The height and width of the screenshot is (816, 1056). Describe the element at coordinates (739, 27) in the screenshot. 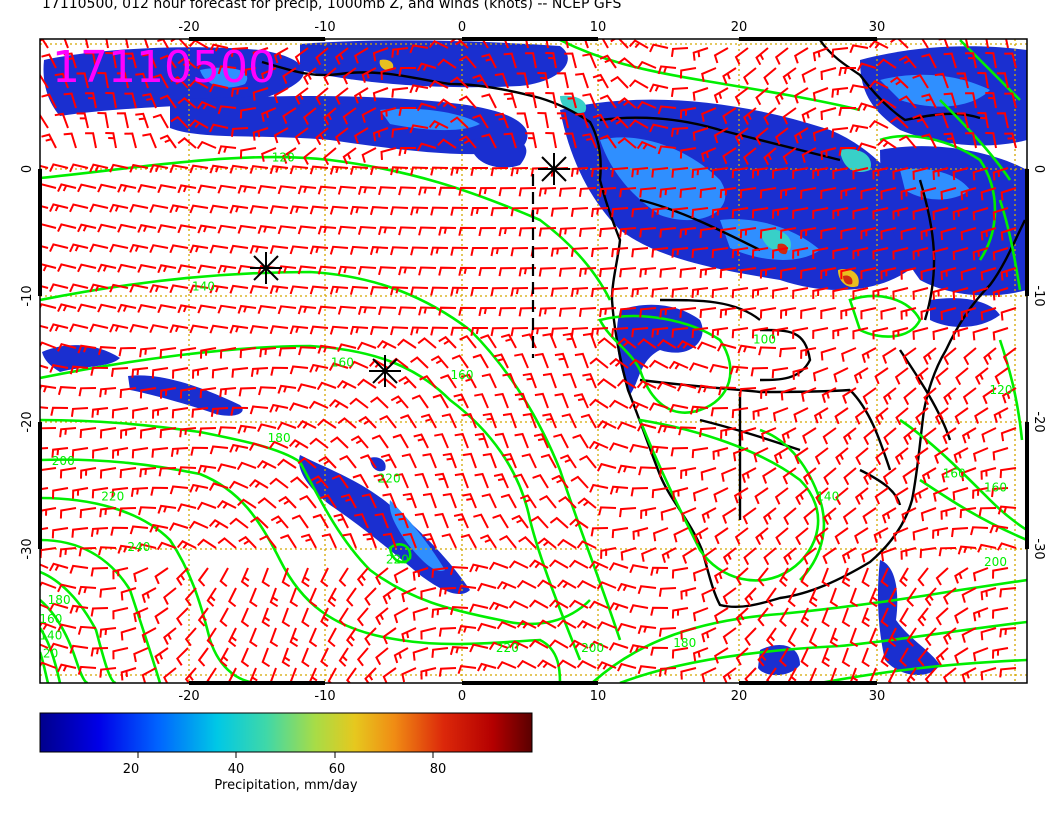

I see `lon-tick-label: 20` at that location.